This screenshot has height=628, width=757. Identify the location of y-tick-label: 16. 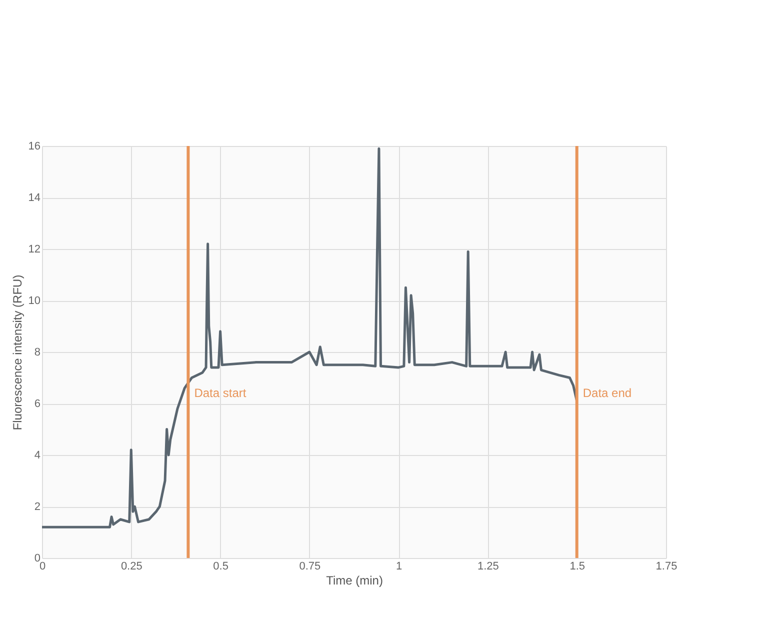
(34, 146).